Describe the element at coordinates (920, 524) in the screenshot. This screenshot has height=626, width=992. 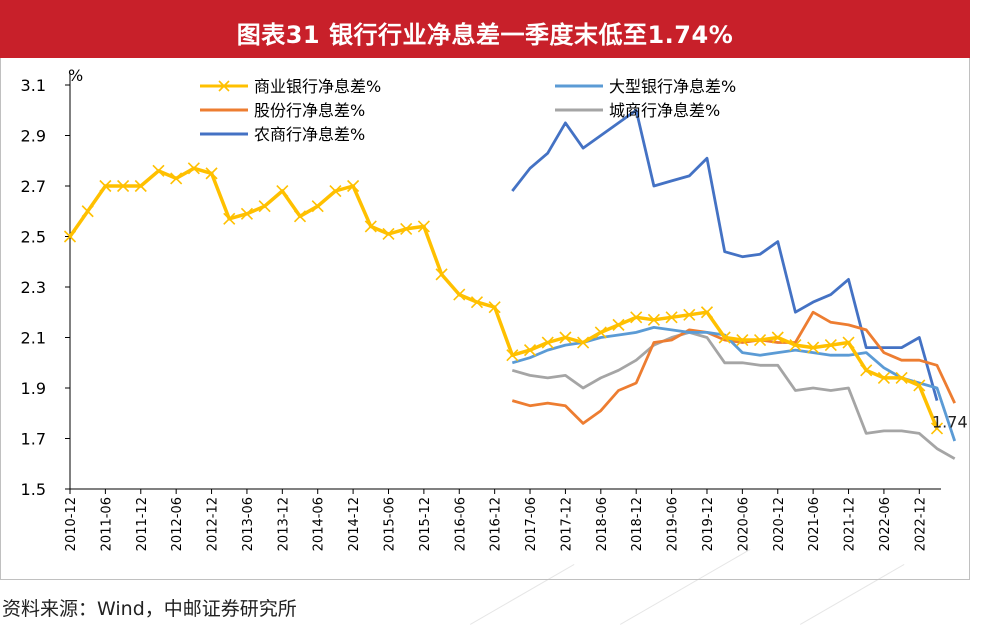
I see `x-tick-label: 2022-12` at that location.